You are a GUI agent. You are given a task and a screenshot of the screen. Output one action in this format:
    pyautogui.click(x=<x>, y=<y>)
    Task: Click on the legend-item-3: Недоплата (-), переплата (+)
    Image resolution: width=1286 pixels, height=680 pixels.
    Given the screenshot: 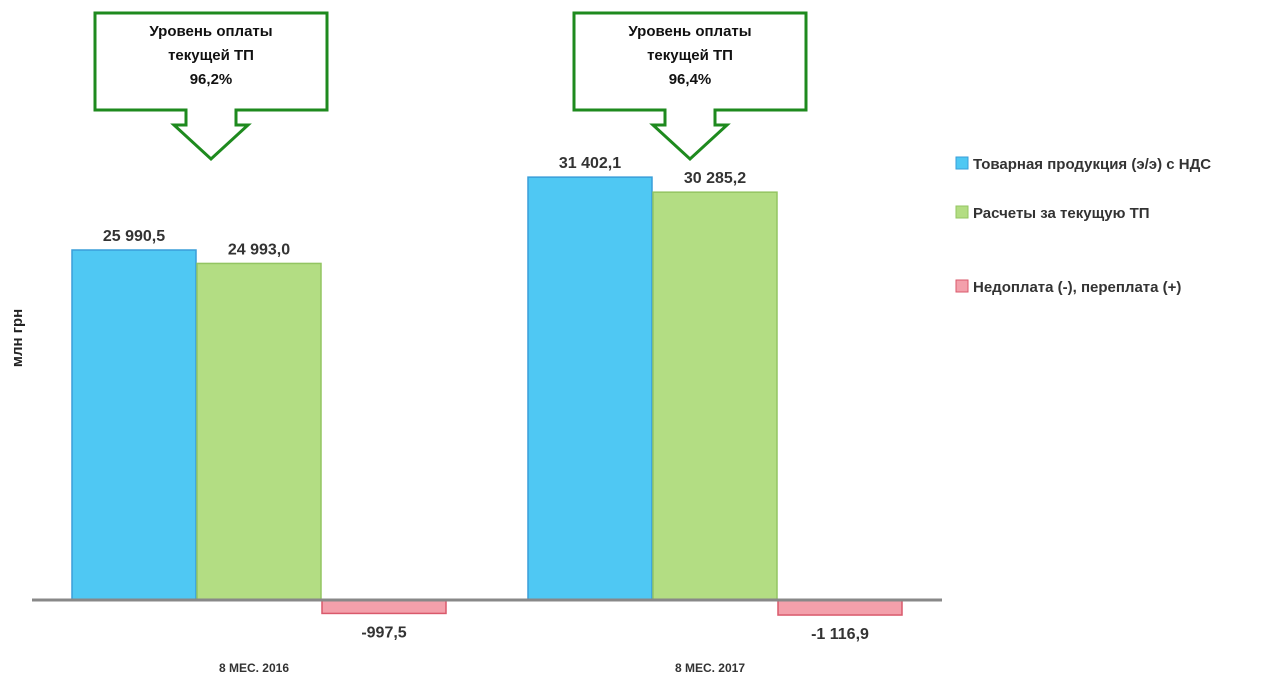 What is the action you would take?
    pyautogui.click(x=1068, y=287)
    